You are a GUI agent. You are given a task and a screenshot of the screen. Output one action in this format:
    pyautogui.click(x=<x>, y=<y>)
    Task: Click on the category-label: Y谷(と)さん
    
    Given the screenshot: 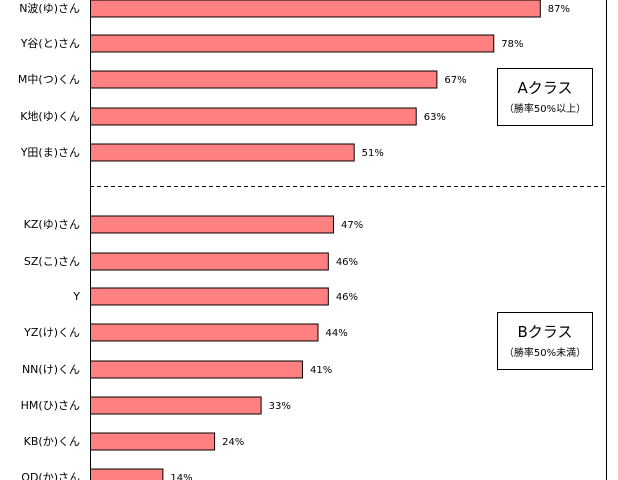 What is the action you would take?
    pyautogui.click(x=50, y=43)
    